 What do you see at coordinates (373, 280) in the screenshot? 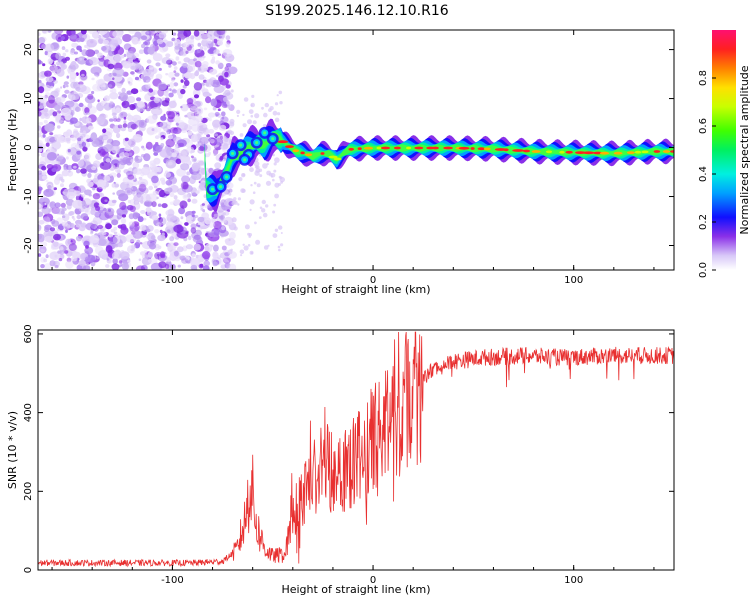
I see `spectrogram-xtick-label: 0` at bounding box center [373, 280].